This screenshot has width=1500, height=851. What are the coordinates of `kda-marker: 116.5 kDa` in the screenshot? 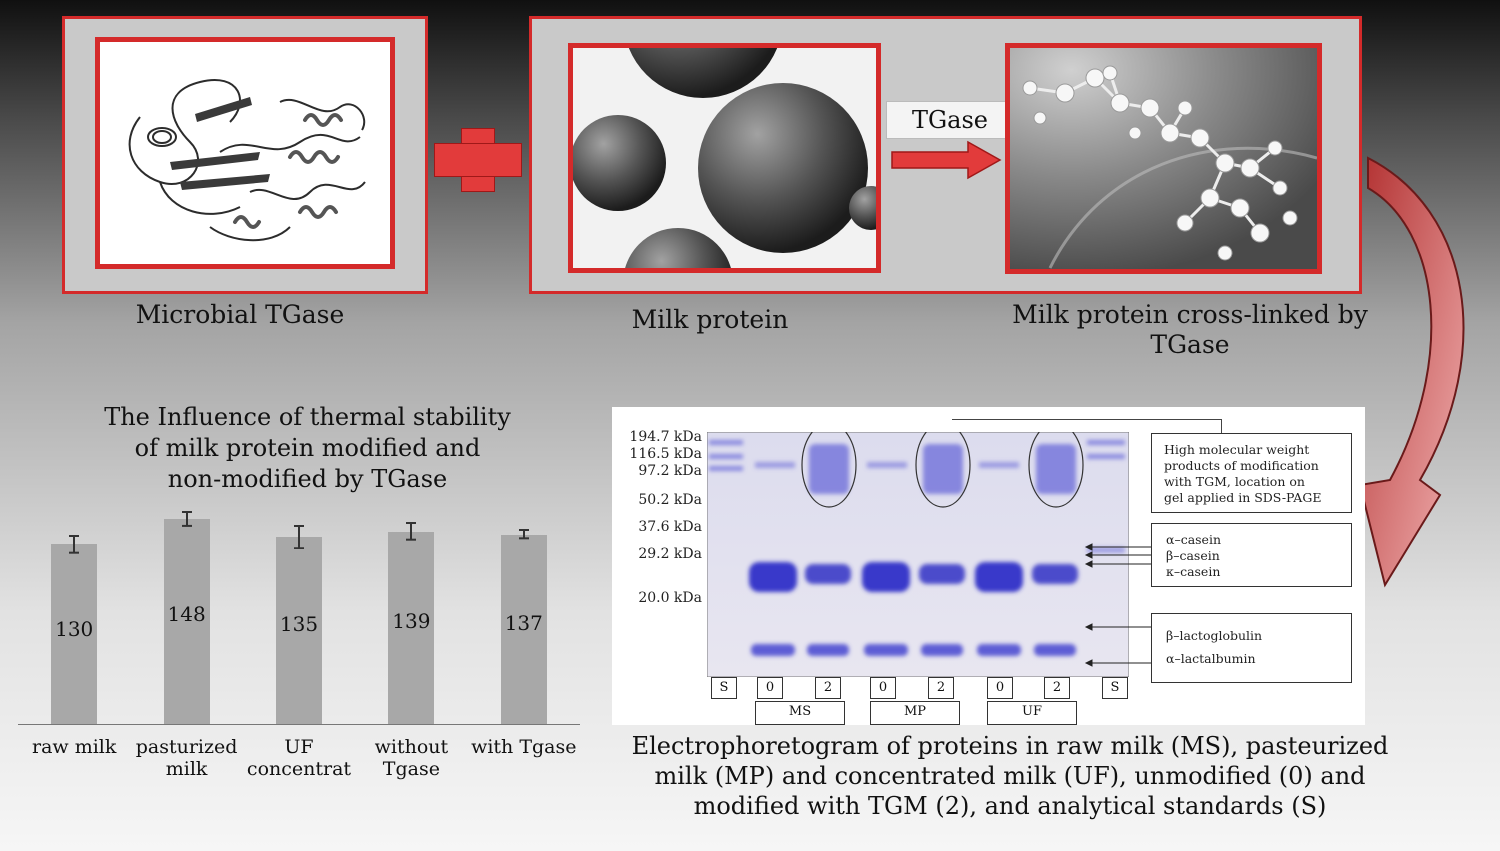 It's located at (665, 454).